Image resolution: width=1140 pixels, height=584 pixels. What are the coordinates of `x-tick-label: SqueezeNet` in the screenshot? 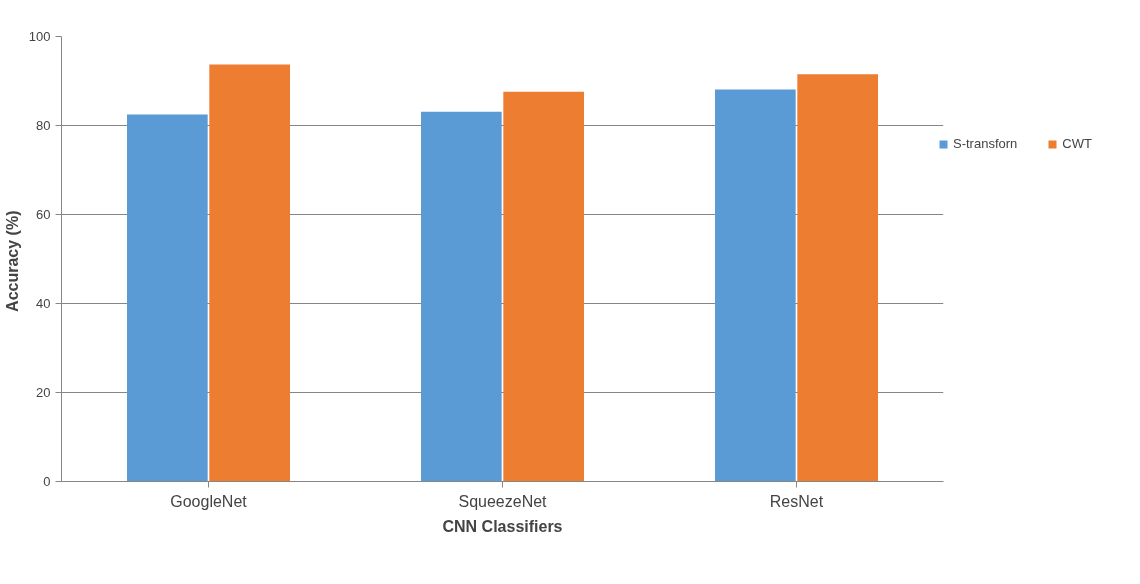 It's located at (503, 501).